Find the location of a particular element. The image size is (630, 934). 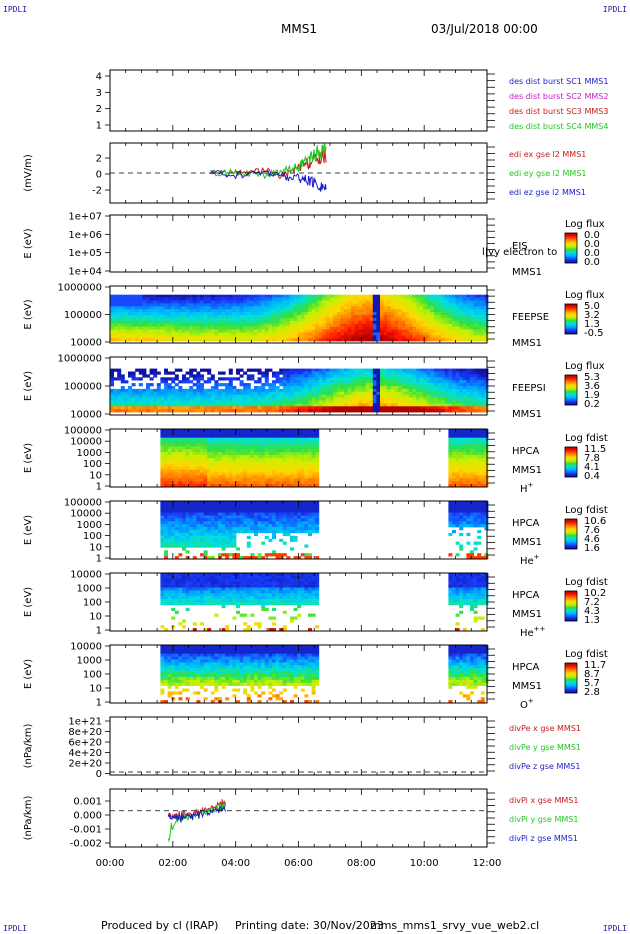

instrument-label: FEEPSE is located at coordinates (530, 317).